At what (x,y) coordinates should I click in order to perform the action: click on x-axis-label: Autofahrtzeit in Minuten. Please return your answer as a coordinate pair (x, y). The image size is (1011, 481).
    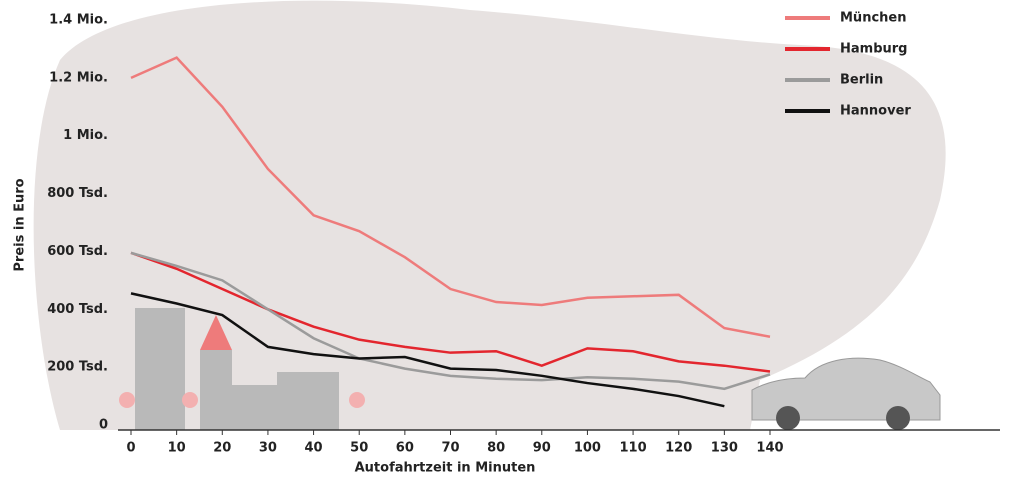
    Looking at the image, I should click on (445, 468).